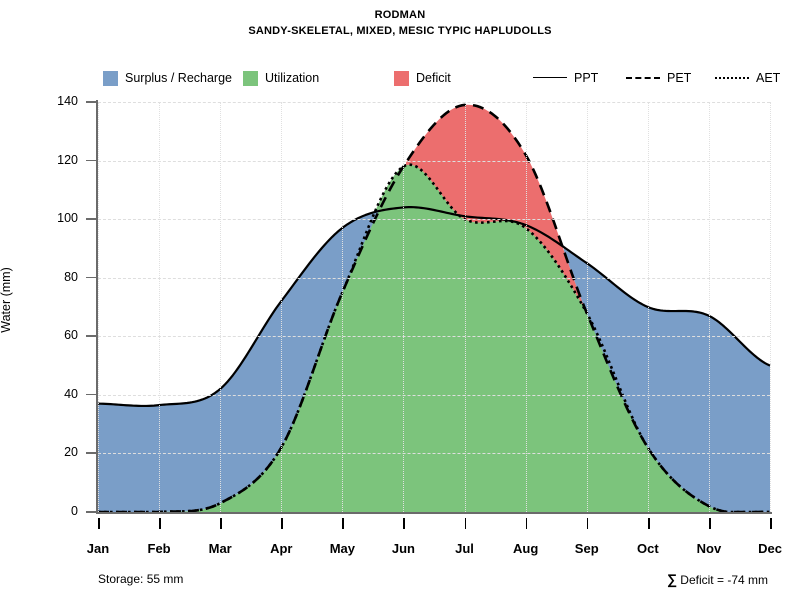 This screenshot has width=800, height=600. Describe the element at coordinates (179, 78) in the screenshot. I see `legend-label-surplus: Surplus / Recharge` at that location.